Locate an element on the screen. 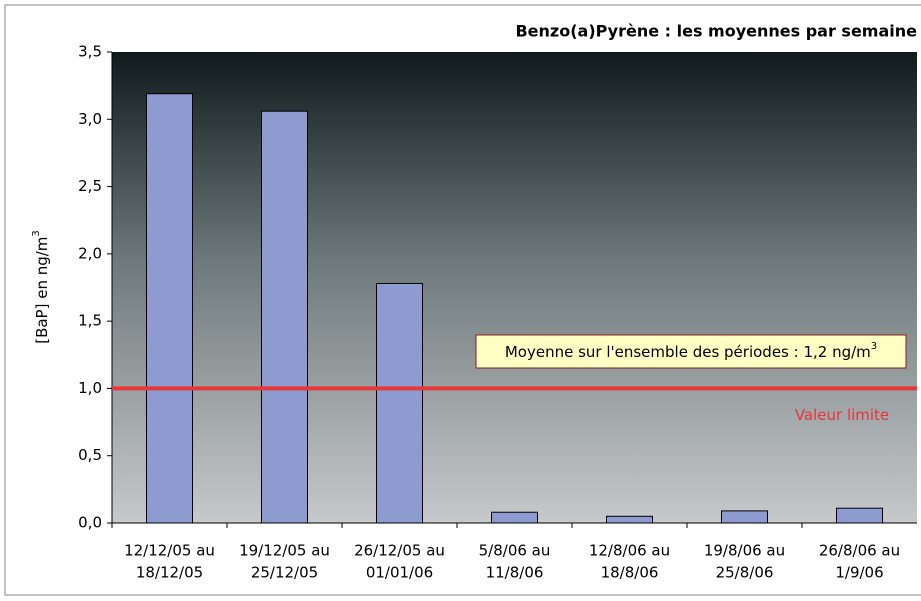 This screenshot has width=921, height=601. x-tick-label: 25/8/06 is located at coordinates (745, 573).